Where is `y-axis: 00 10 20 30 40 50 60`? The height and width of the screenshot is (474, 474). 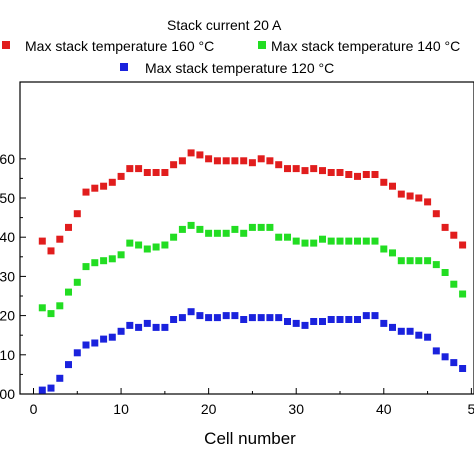 y-axis: 00 10 20 30 40 50 60 is located at coordinates (13, 276).